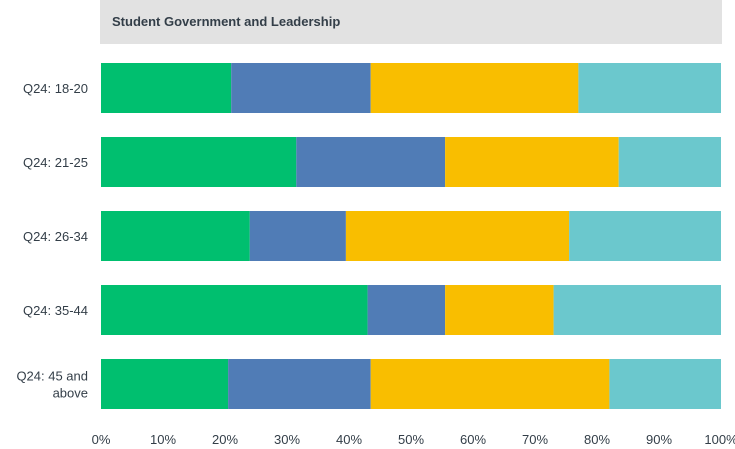 Image resolution: width=735 pixels, height=449 pixels. Describe the element at coordinates (287, 439) in the screenshot. I see `x-tick-label: 30%` at that location.